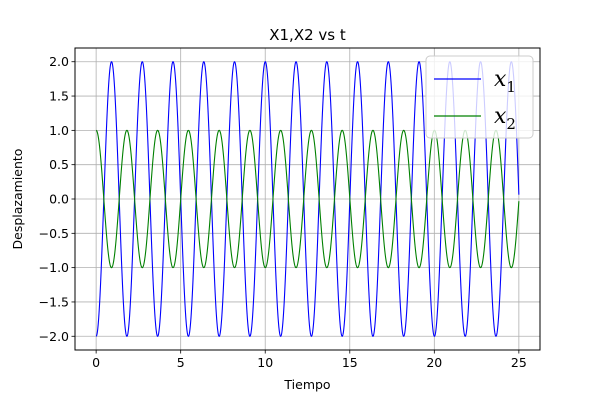 The image size is (600, 404). What do you see at coordinates (505, 81) in the screenshot?
I see `legend-label-x1: x1` at bounding box center [505, 81].